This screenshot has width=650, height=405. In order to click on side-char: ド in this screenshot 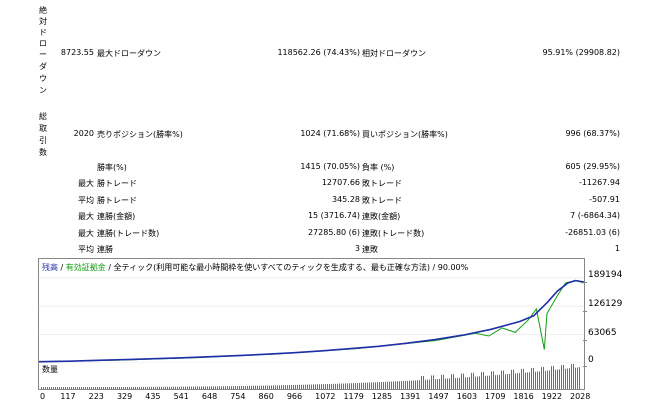, I will do `click(43, 32)`.